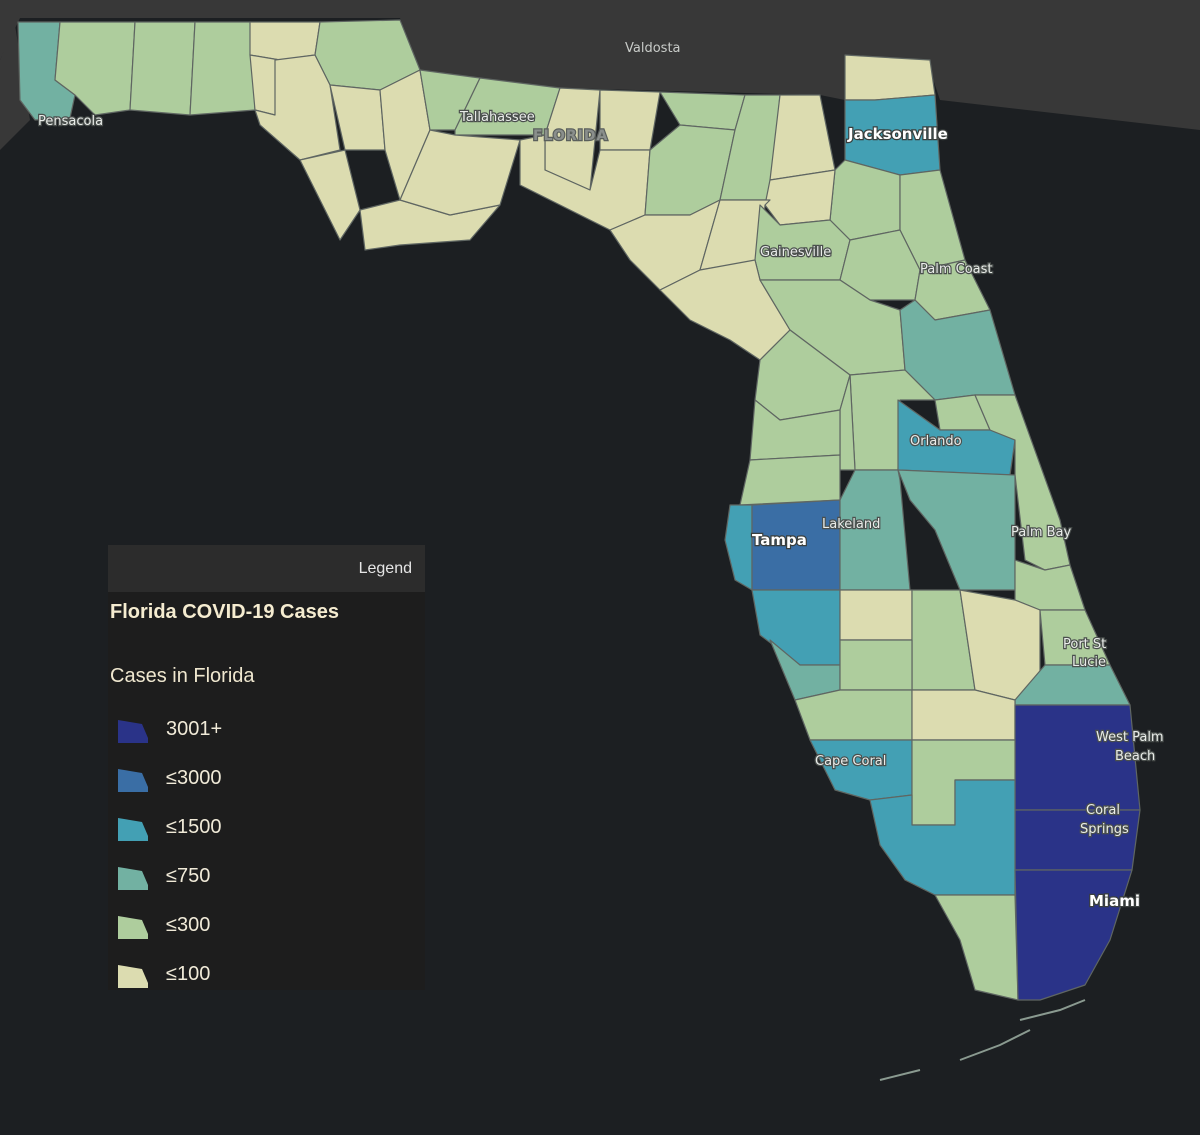  What do you see at coordinates (802, 137) in the screenshot?
I see `county-baker` at bounding box center [802, 137].